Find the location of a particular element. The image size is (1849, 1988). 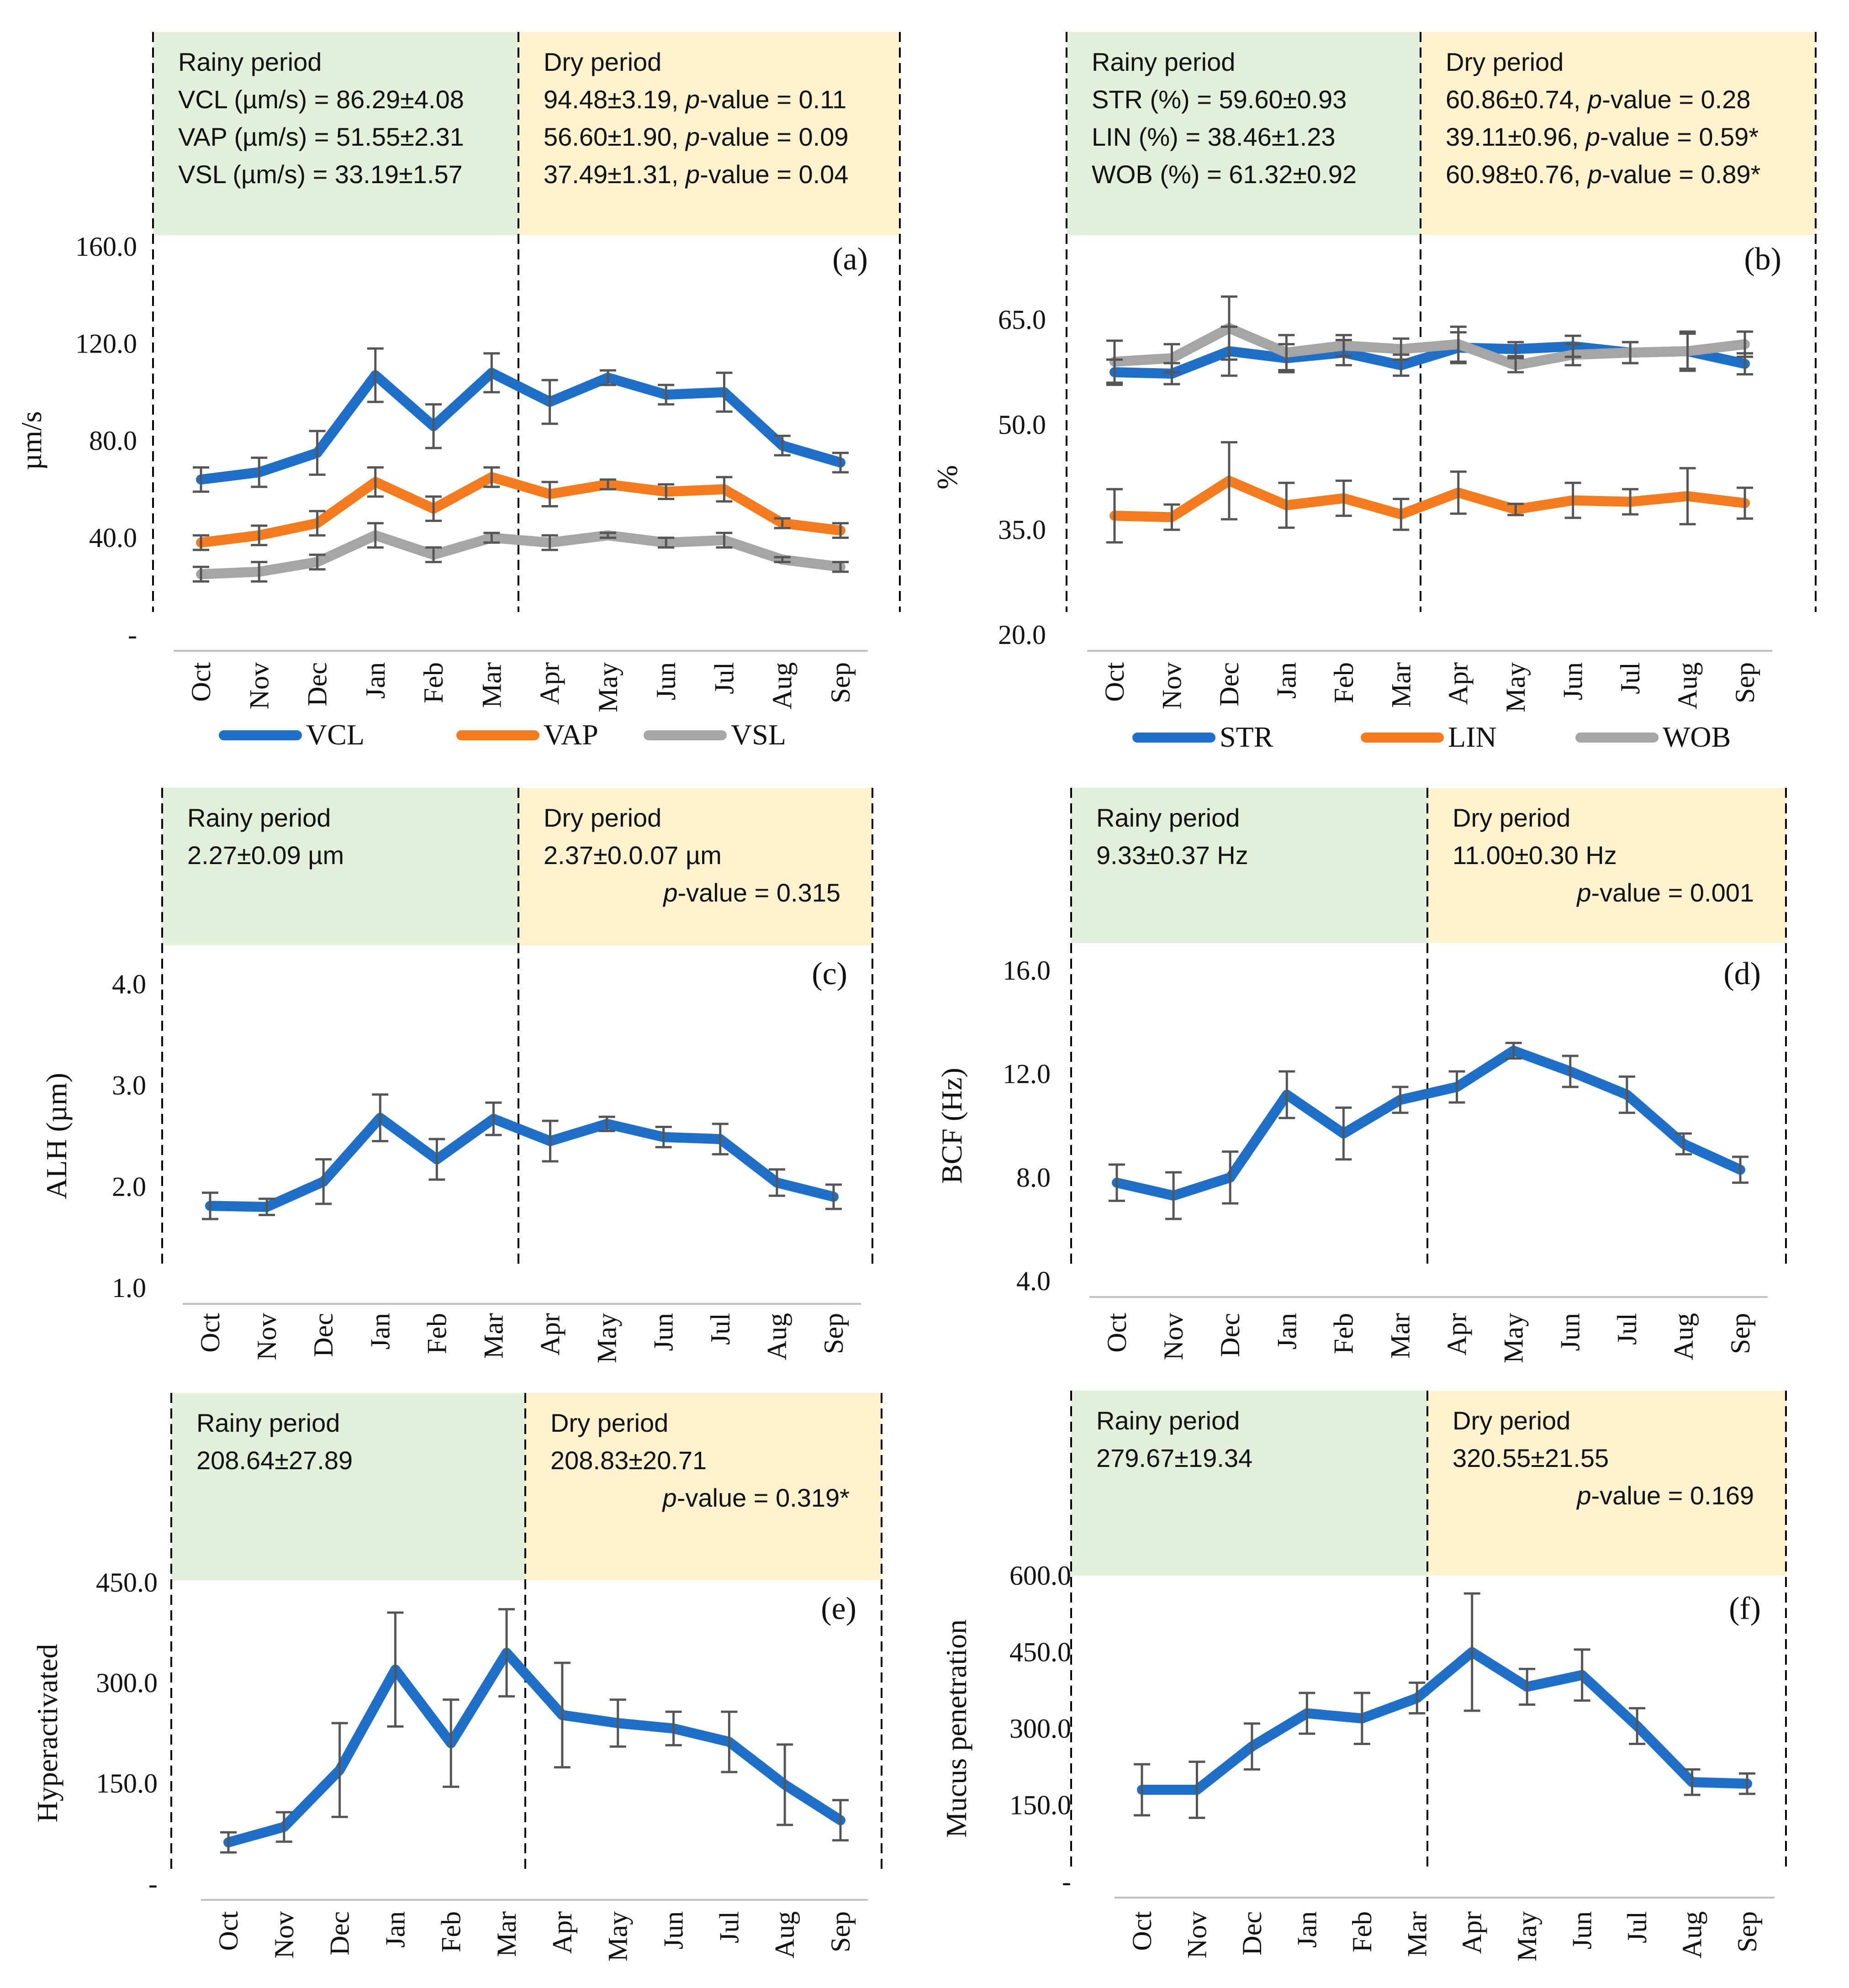

y-tick-label: 12.0 is located at coordinates (1027, 1074).